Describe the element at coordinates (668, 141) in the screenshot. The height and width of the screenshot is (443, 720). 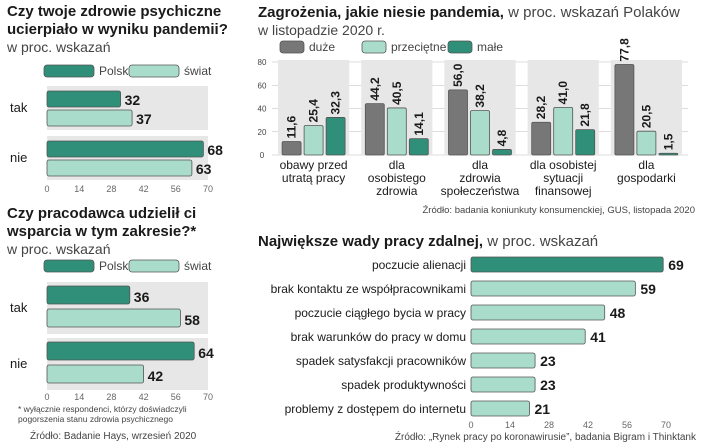
I see `value-label: 1,5` at that location.